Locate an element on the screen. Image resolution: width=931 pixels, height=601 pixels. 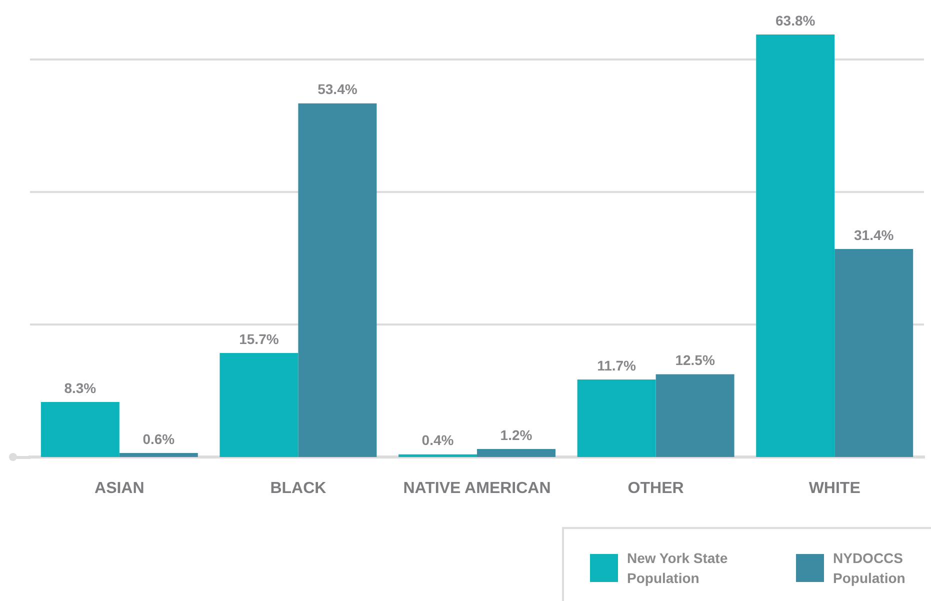
x-tick-label: ASIAN is located at coordinates (119, 489).